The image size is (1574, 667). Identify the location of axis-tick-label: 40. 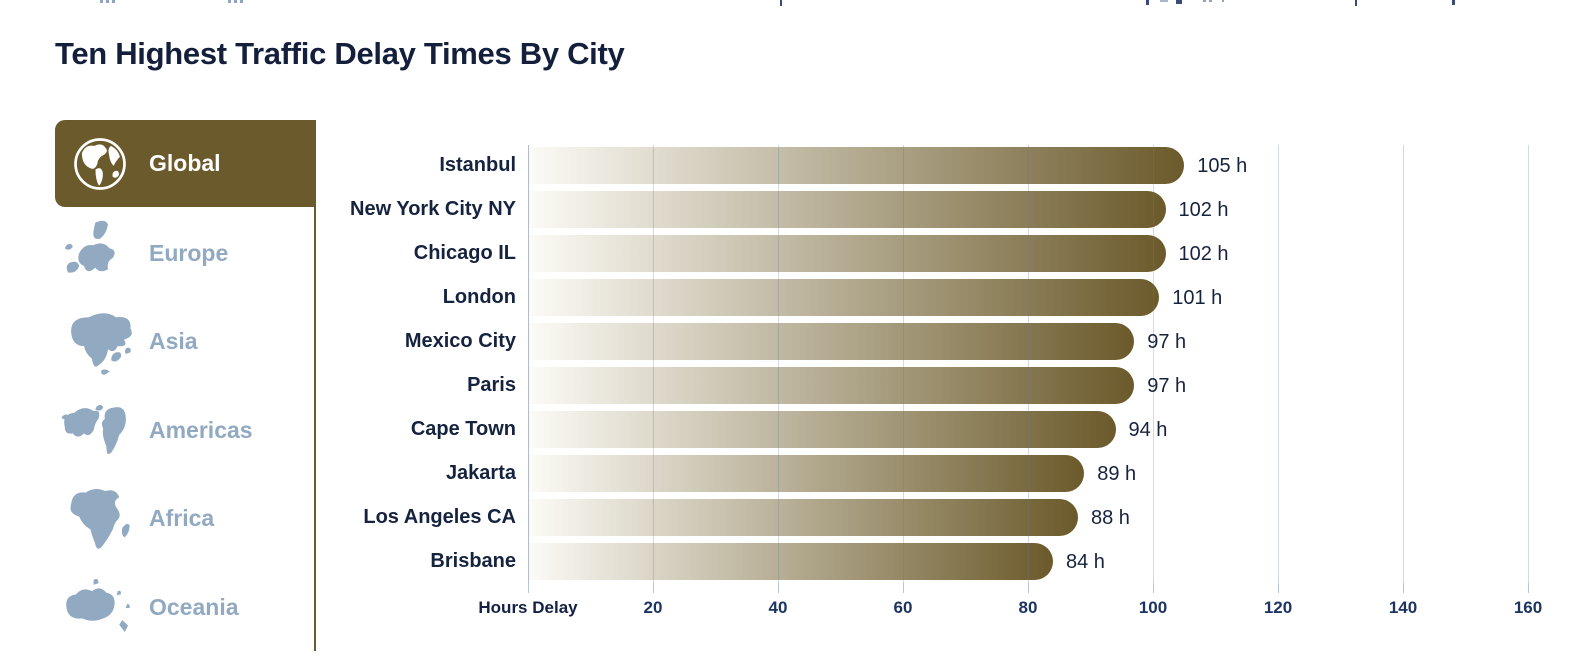
(778, 607).